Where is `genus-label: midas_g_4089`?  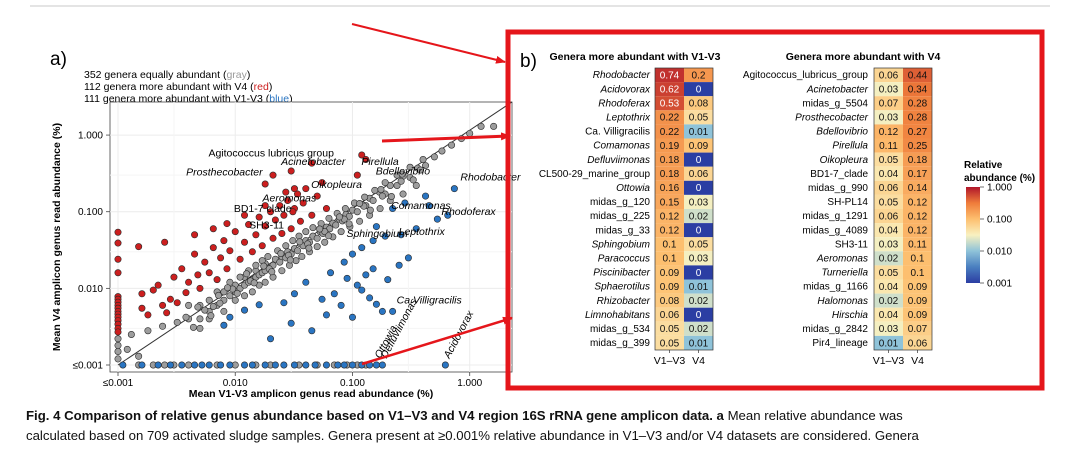 genus-label: midas_g_4089 is located at coordinates (835, 230).